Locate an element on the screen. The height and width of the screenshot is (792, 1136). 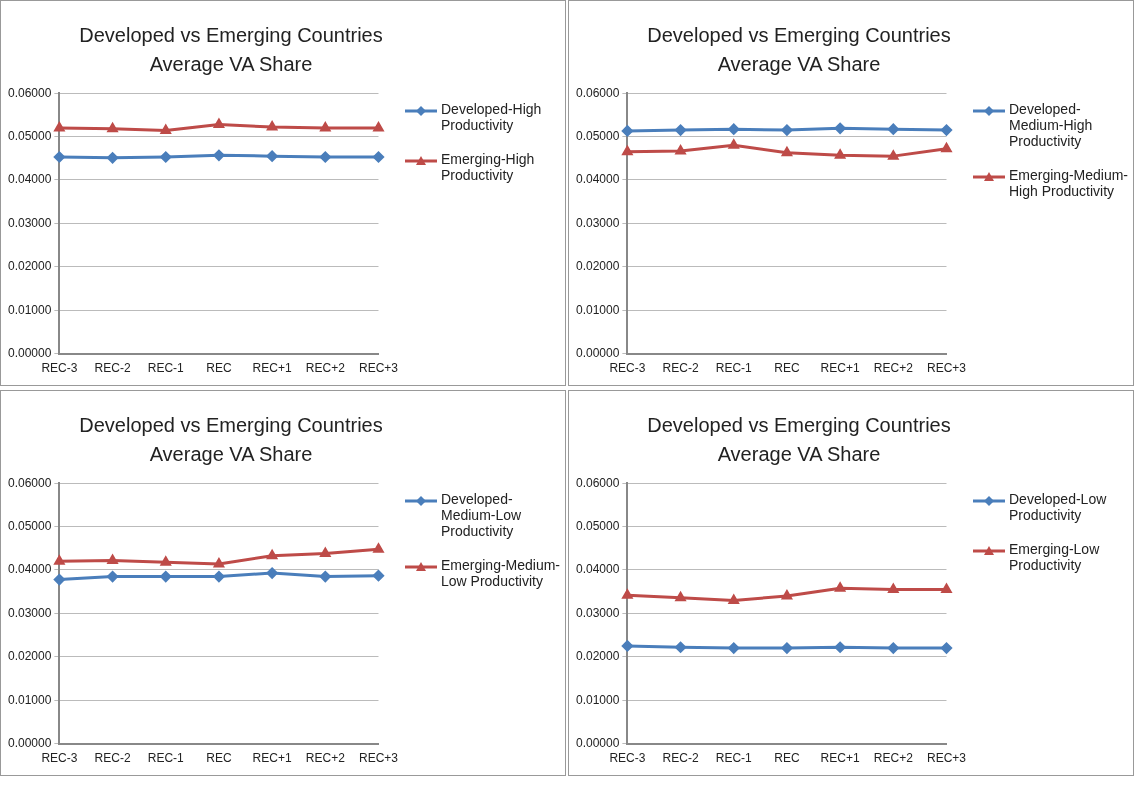
legend-label: Emerging-Medium-High Productivity is located at coordinates (1069, 183).